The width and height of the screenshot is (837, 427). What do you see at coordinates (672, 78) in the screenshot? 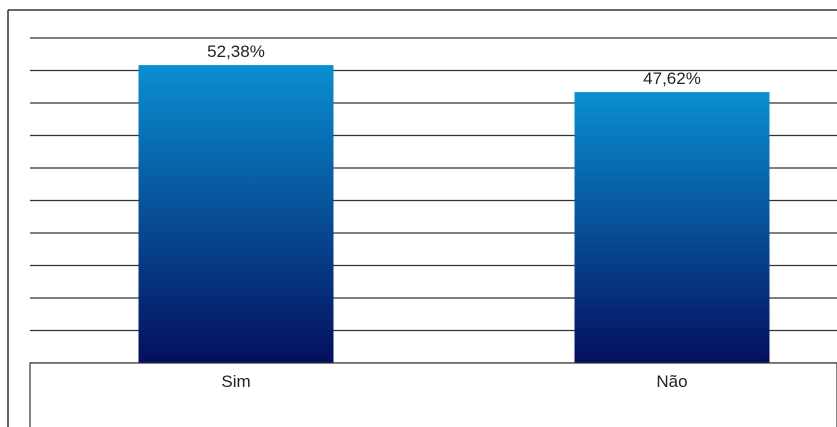
I see `value-label: 47,62%` at bounding box center [672, 78].